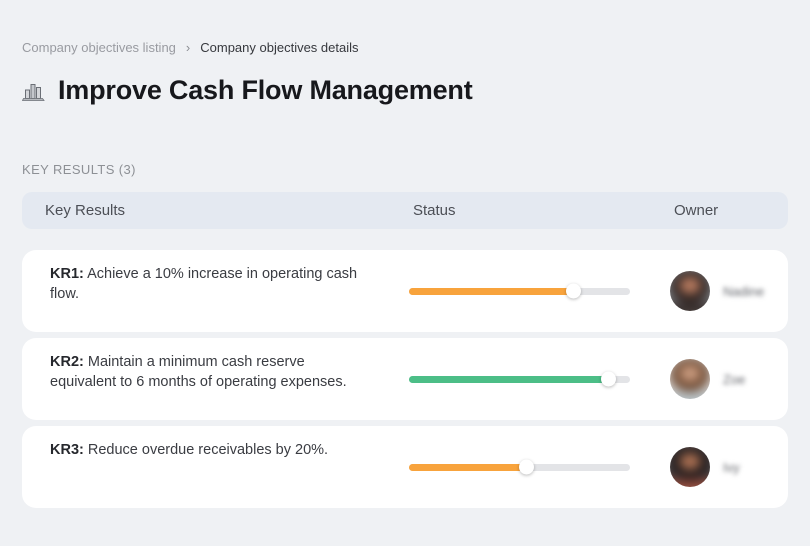 The width and height of the screenshot is (810, 546). I want to click on kr-description: KR3: Reduce overdue receivables by 20%., so click(215, 443).